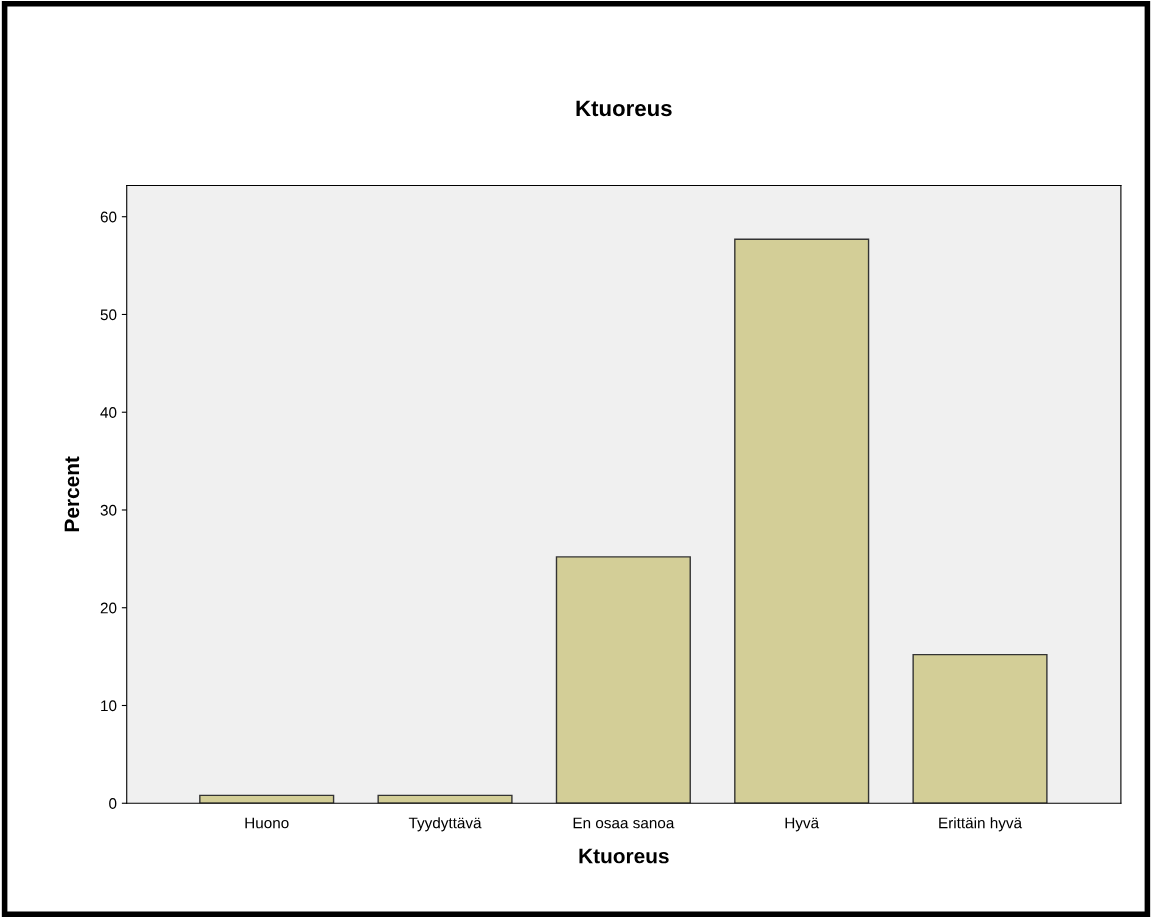  What do you see at coordinates (72, 494) in the screenshot?
I see `y-axis-title: Percent` at bounding box center [72, 494].